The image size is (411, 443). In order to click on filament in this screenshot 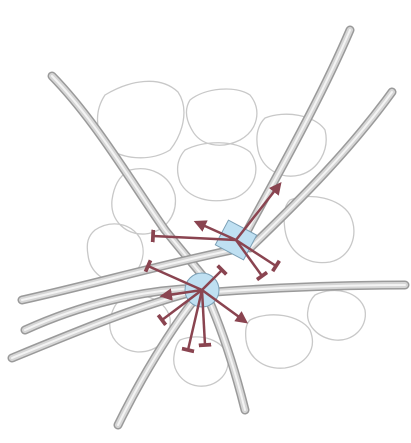, I will do `click(226, 354)`.